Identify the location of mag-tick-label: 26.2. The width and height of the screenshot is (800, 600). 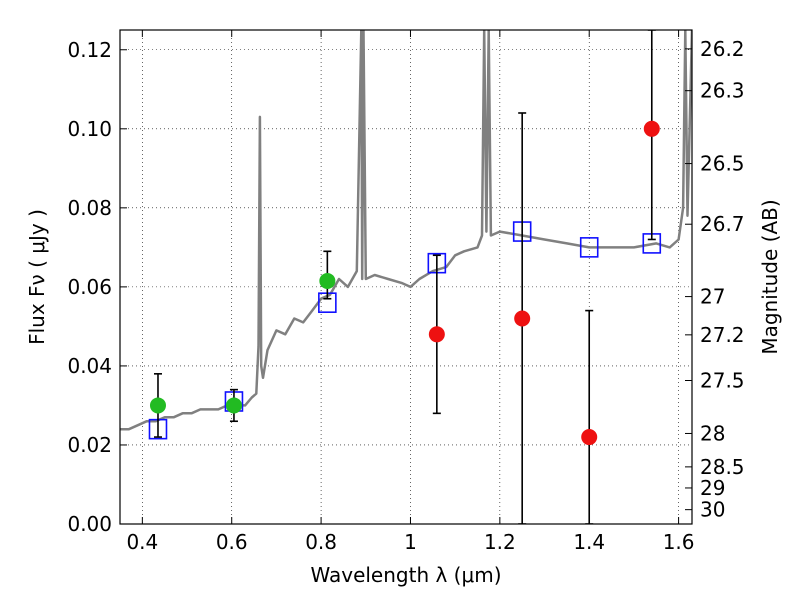
(722, 49).